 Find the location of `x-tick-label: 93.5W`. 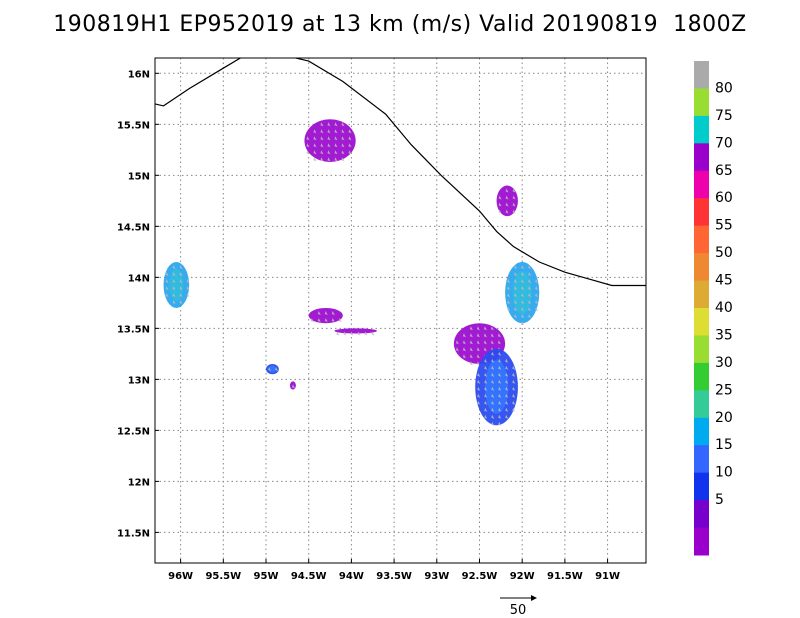

x-tick-label: 93.5W is located at coordinates (394, 576).